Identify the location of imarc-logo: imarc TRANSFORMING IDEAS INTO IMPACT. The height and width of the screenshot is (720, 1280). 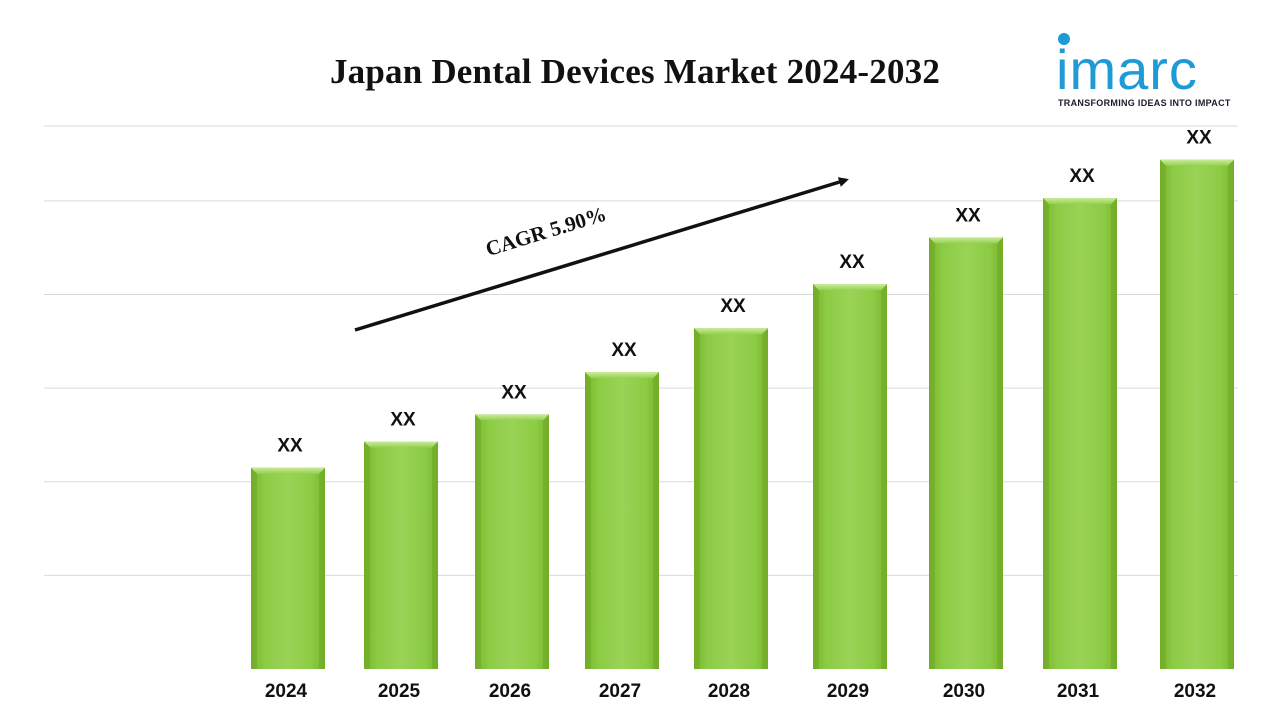
(1147, 71).